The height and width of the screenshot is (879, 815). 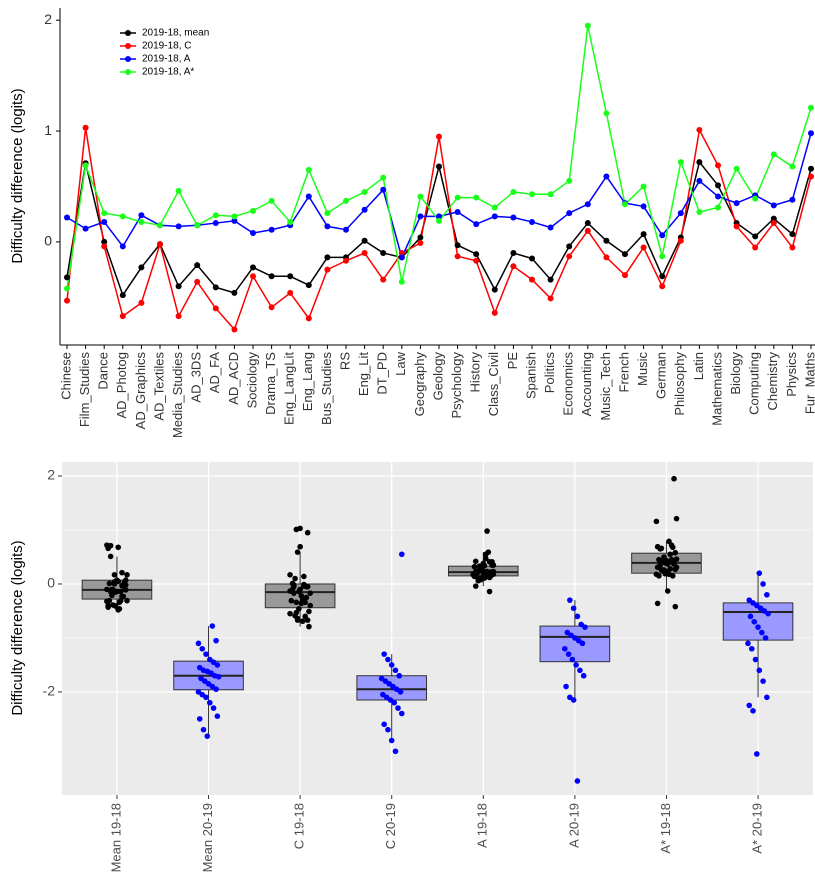 I want to click on x-tick-label: Dance, so click(x=103, y=371).